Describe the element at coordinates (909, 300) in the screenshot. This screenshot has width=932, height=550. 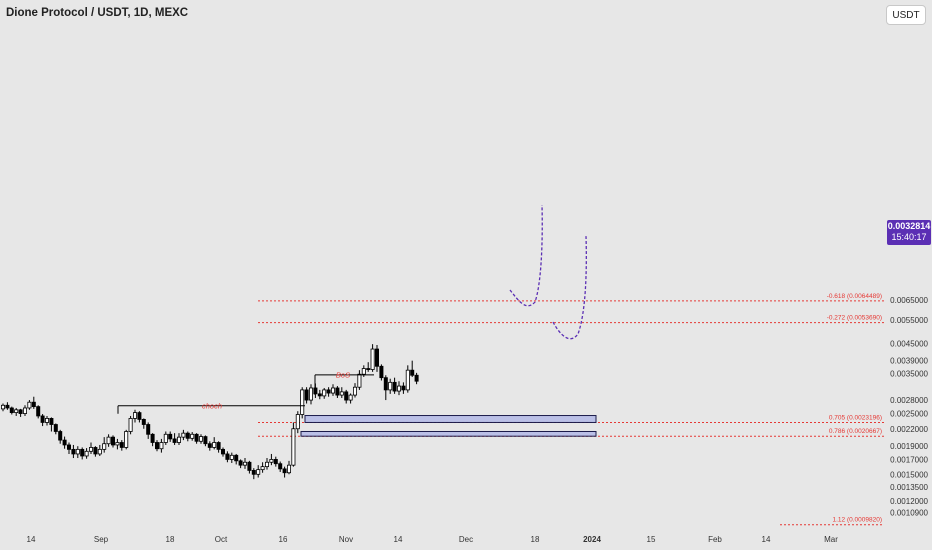
I see `y-tick-label: 0.0065000` at that location.